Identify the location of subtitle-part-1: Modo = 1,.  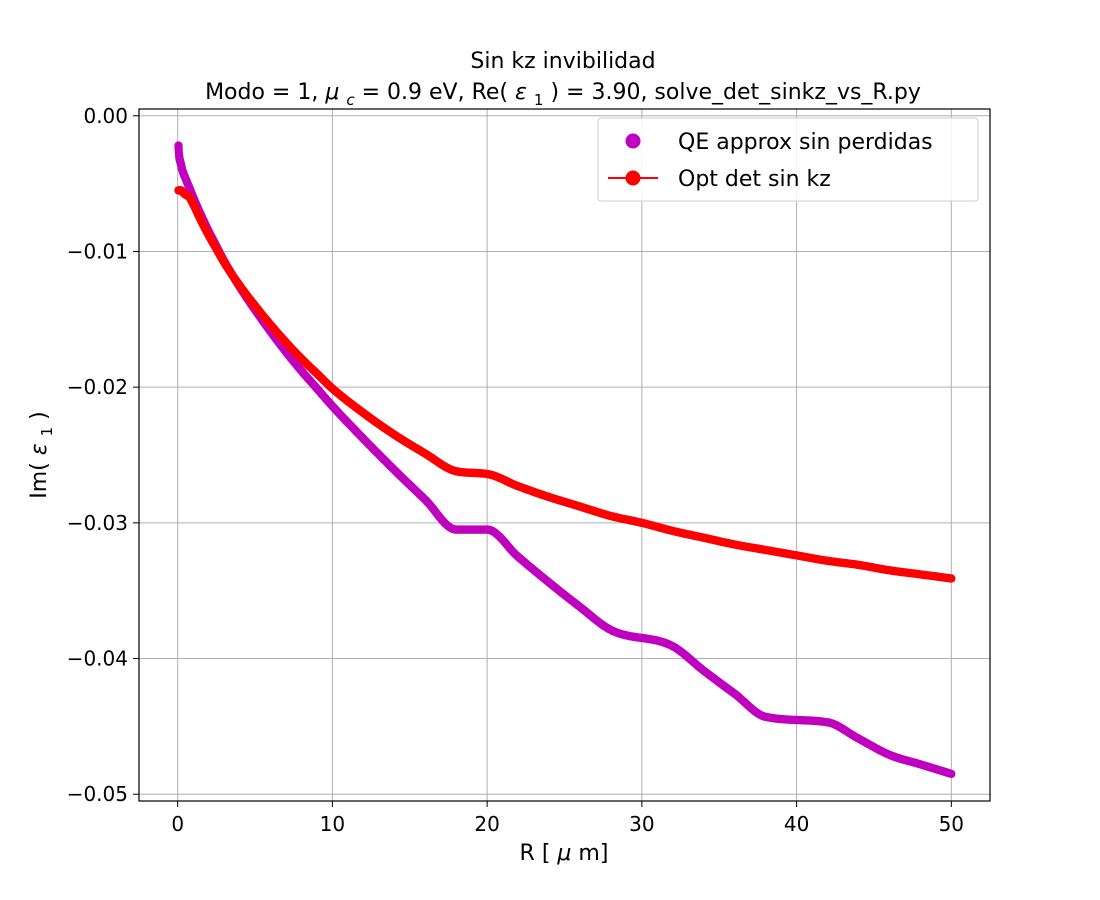
(265, 92).